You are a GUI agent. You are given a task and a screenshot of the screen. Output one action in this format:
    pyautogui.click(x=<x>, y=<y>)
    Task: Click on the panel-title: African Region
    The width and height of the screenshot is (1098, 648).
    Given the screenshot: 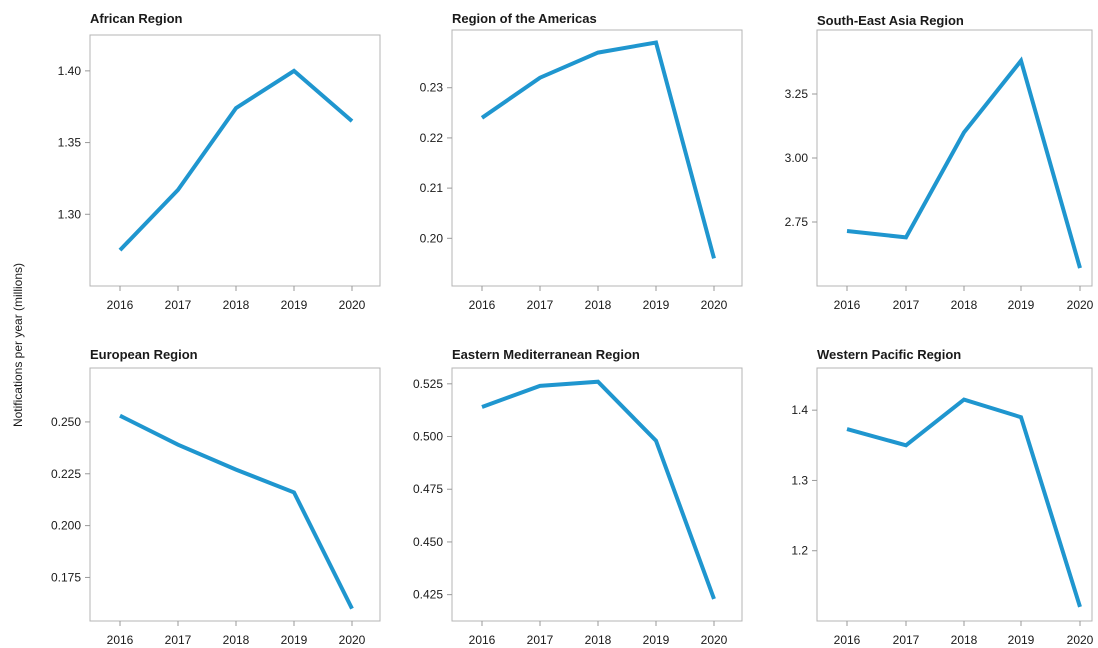 What is the action you would take?
    pyautogui.click(x=136, y=18)
    